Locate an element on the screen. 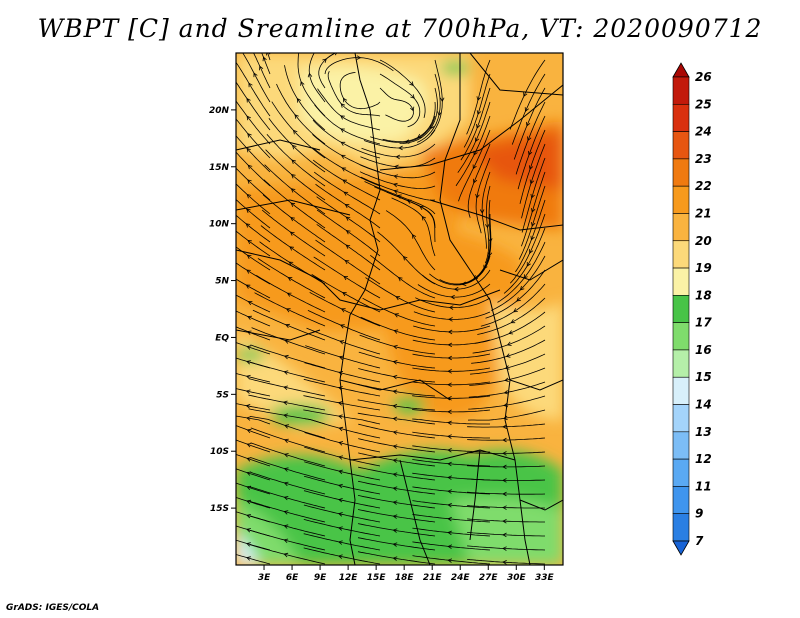 This screenshot has width=800, height=618. colorbar-label: 24 is located at coordinates (703, 132).